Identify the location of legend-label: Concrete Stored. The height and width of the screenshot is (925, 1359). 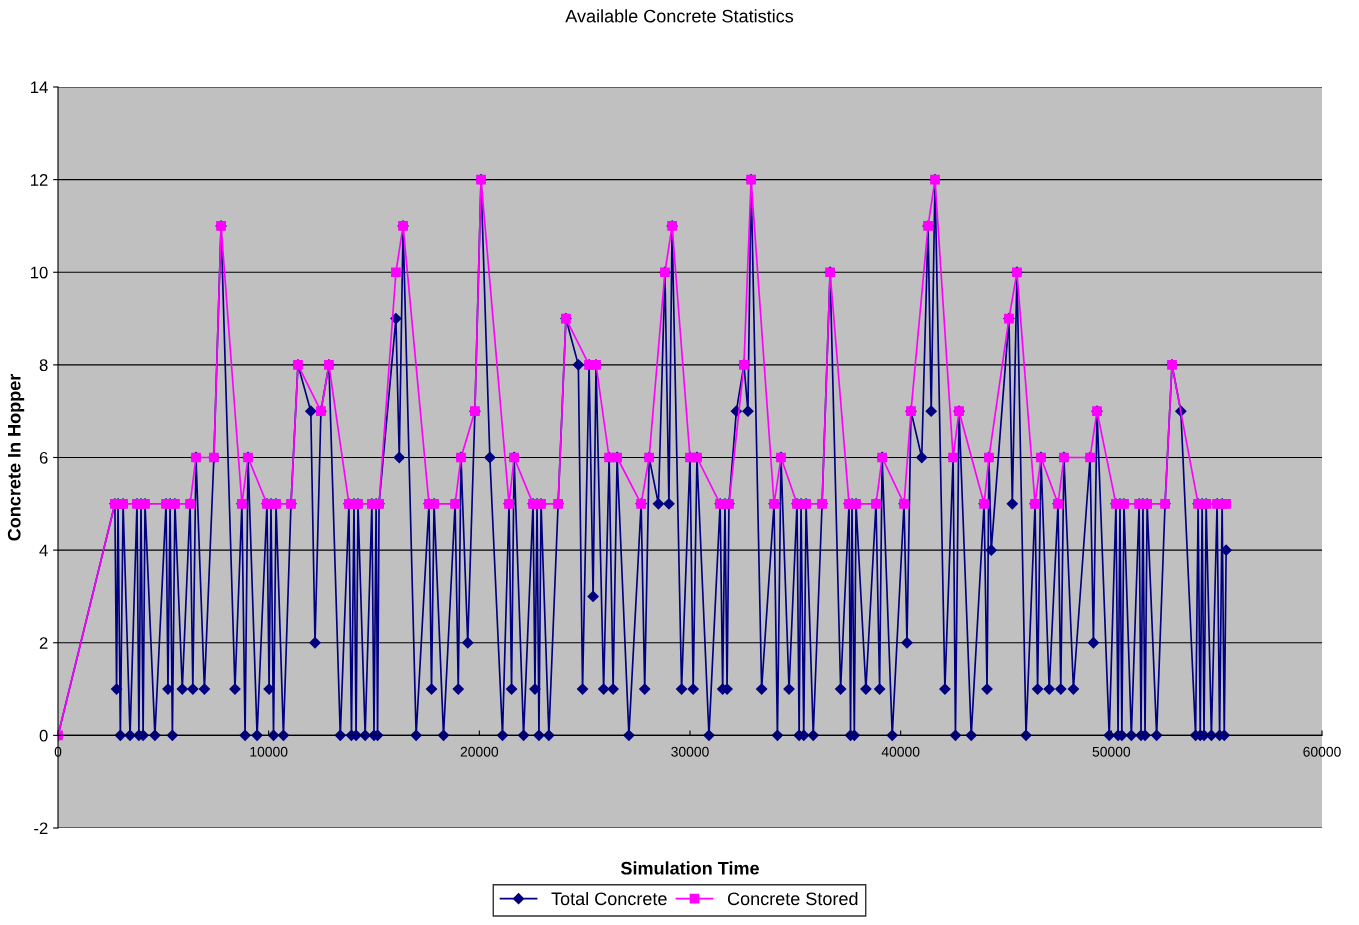
(792, 898).